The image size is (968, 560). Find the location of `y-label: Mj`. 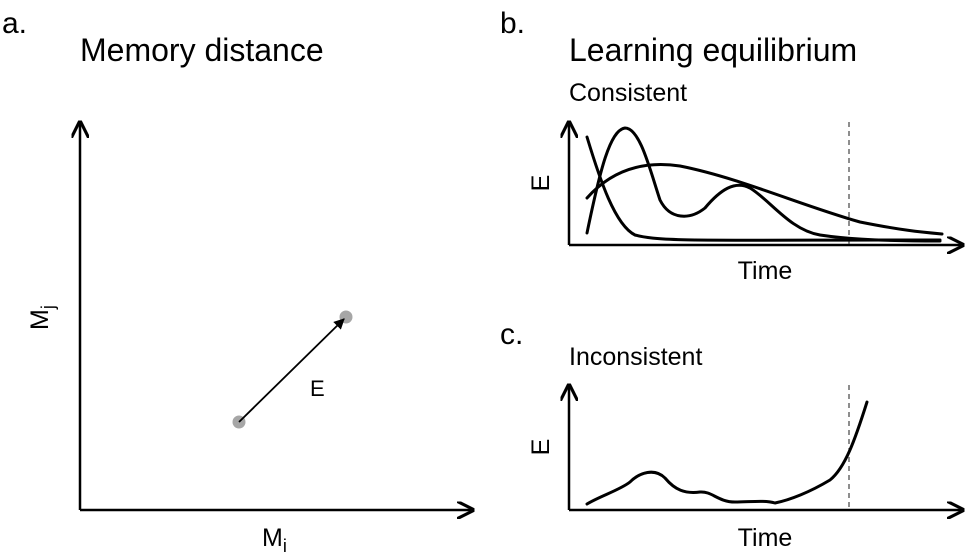

y-label: Mj is located at coordinates (42, 317).